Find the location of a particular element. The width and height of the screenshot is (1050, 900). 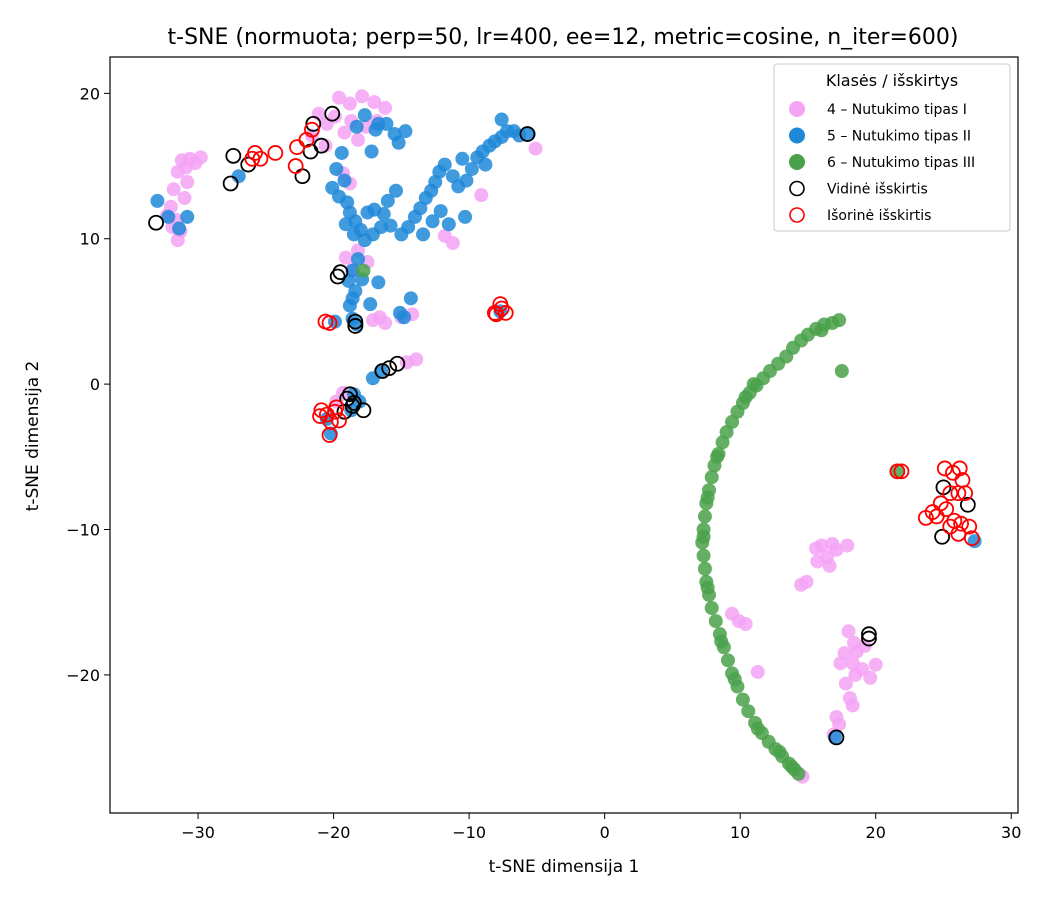

legend-entry: Vidinė išskirtis is located at coordinates (858, 189).